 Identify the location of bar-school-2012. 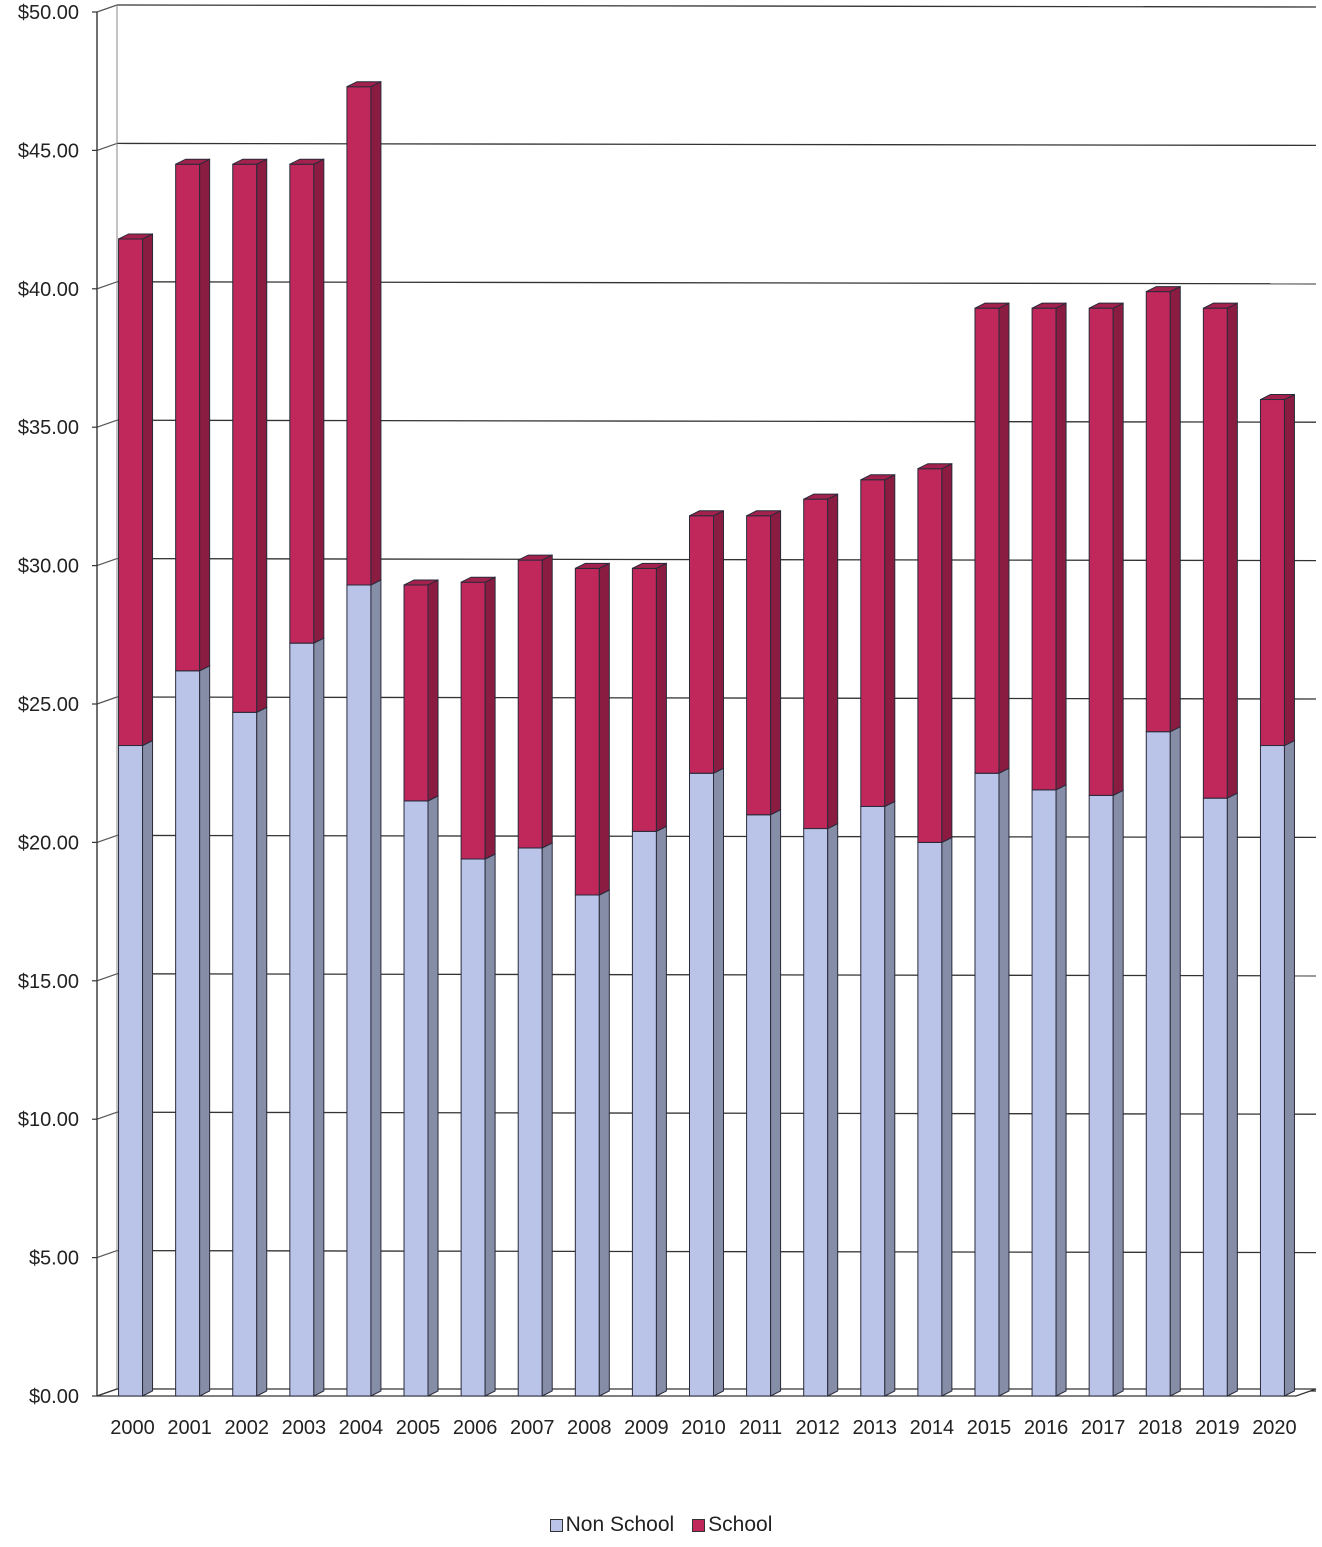
(821, 661).